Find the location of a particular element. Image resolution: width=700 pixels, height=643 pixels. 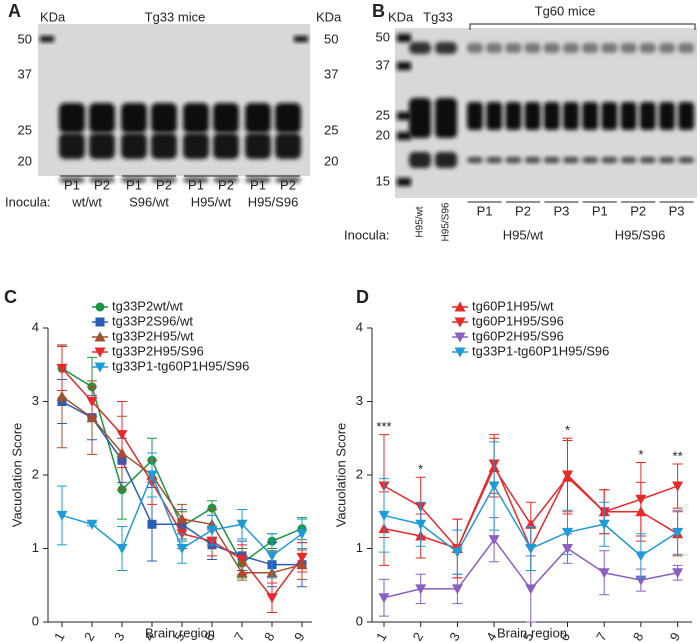

annotation: * is located at coordinates (420, 469).